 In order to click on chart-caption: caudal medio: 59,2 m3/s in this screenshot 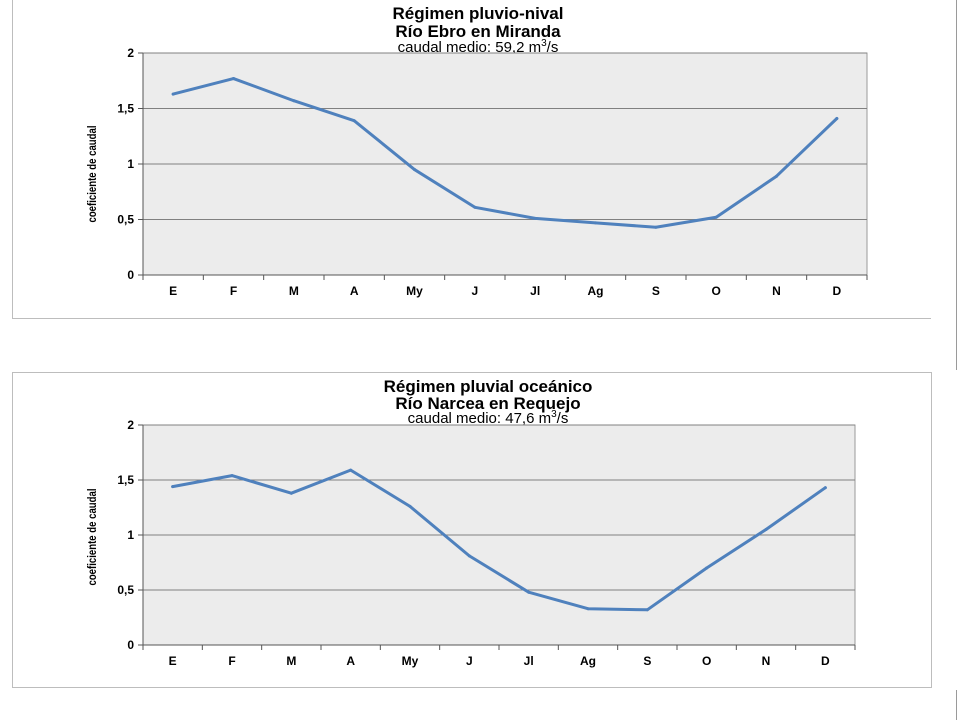, I will do `click(478, 47)`.